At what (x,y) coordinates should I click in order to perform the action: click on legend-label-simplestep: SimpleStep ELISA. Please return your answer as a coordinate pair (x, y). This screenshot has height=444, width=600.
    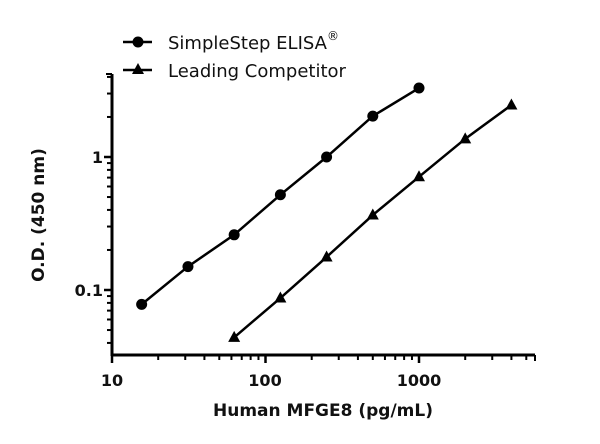
    Looking at the image, I should click on (248, 43).